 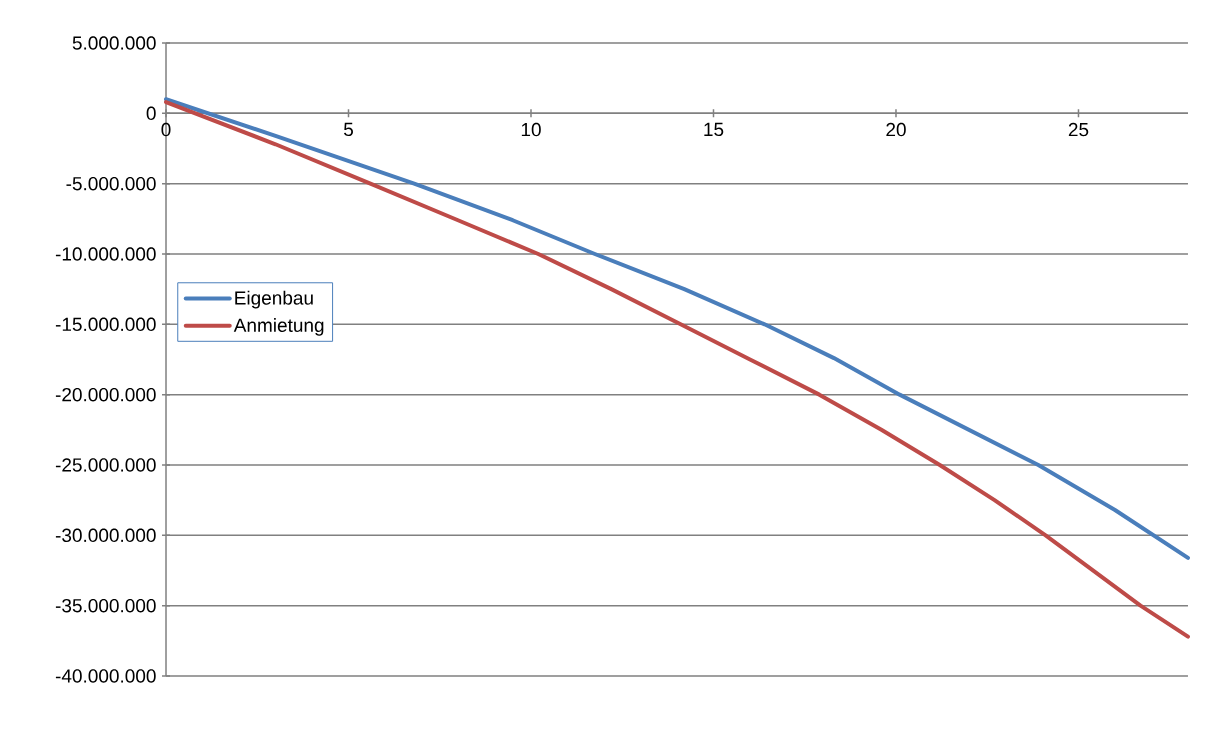 What do you see at coordinates (105, 605) in the screenshot?
I see `y-tick-label: -35.000.000` at bounding box center [105, 605].